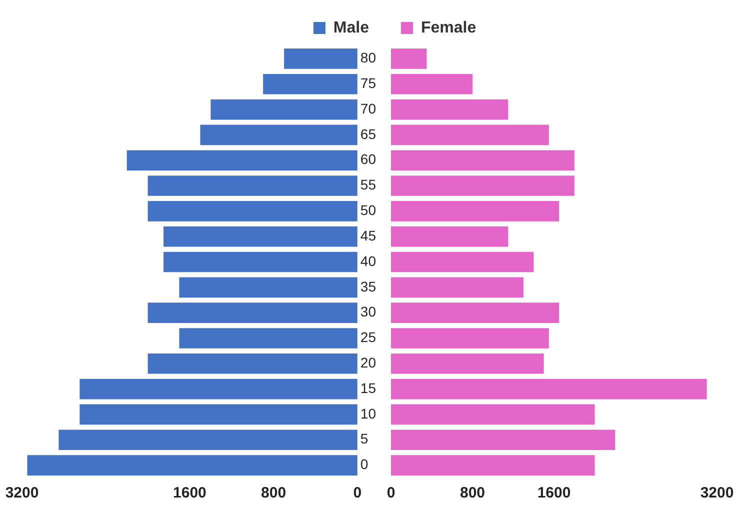 This screenshot has width=739, height=508. What do you see at coordinates (368, 235) in the screenshot?
I see `y-tick-label: 45` at bounding box center [368, 235].